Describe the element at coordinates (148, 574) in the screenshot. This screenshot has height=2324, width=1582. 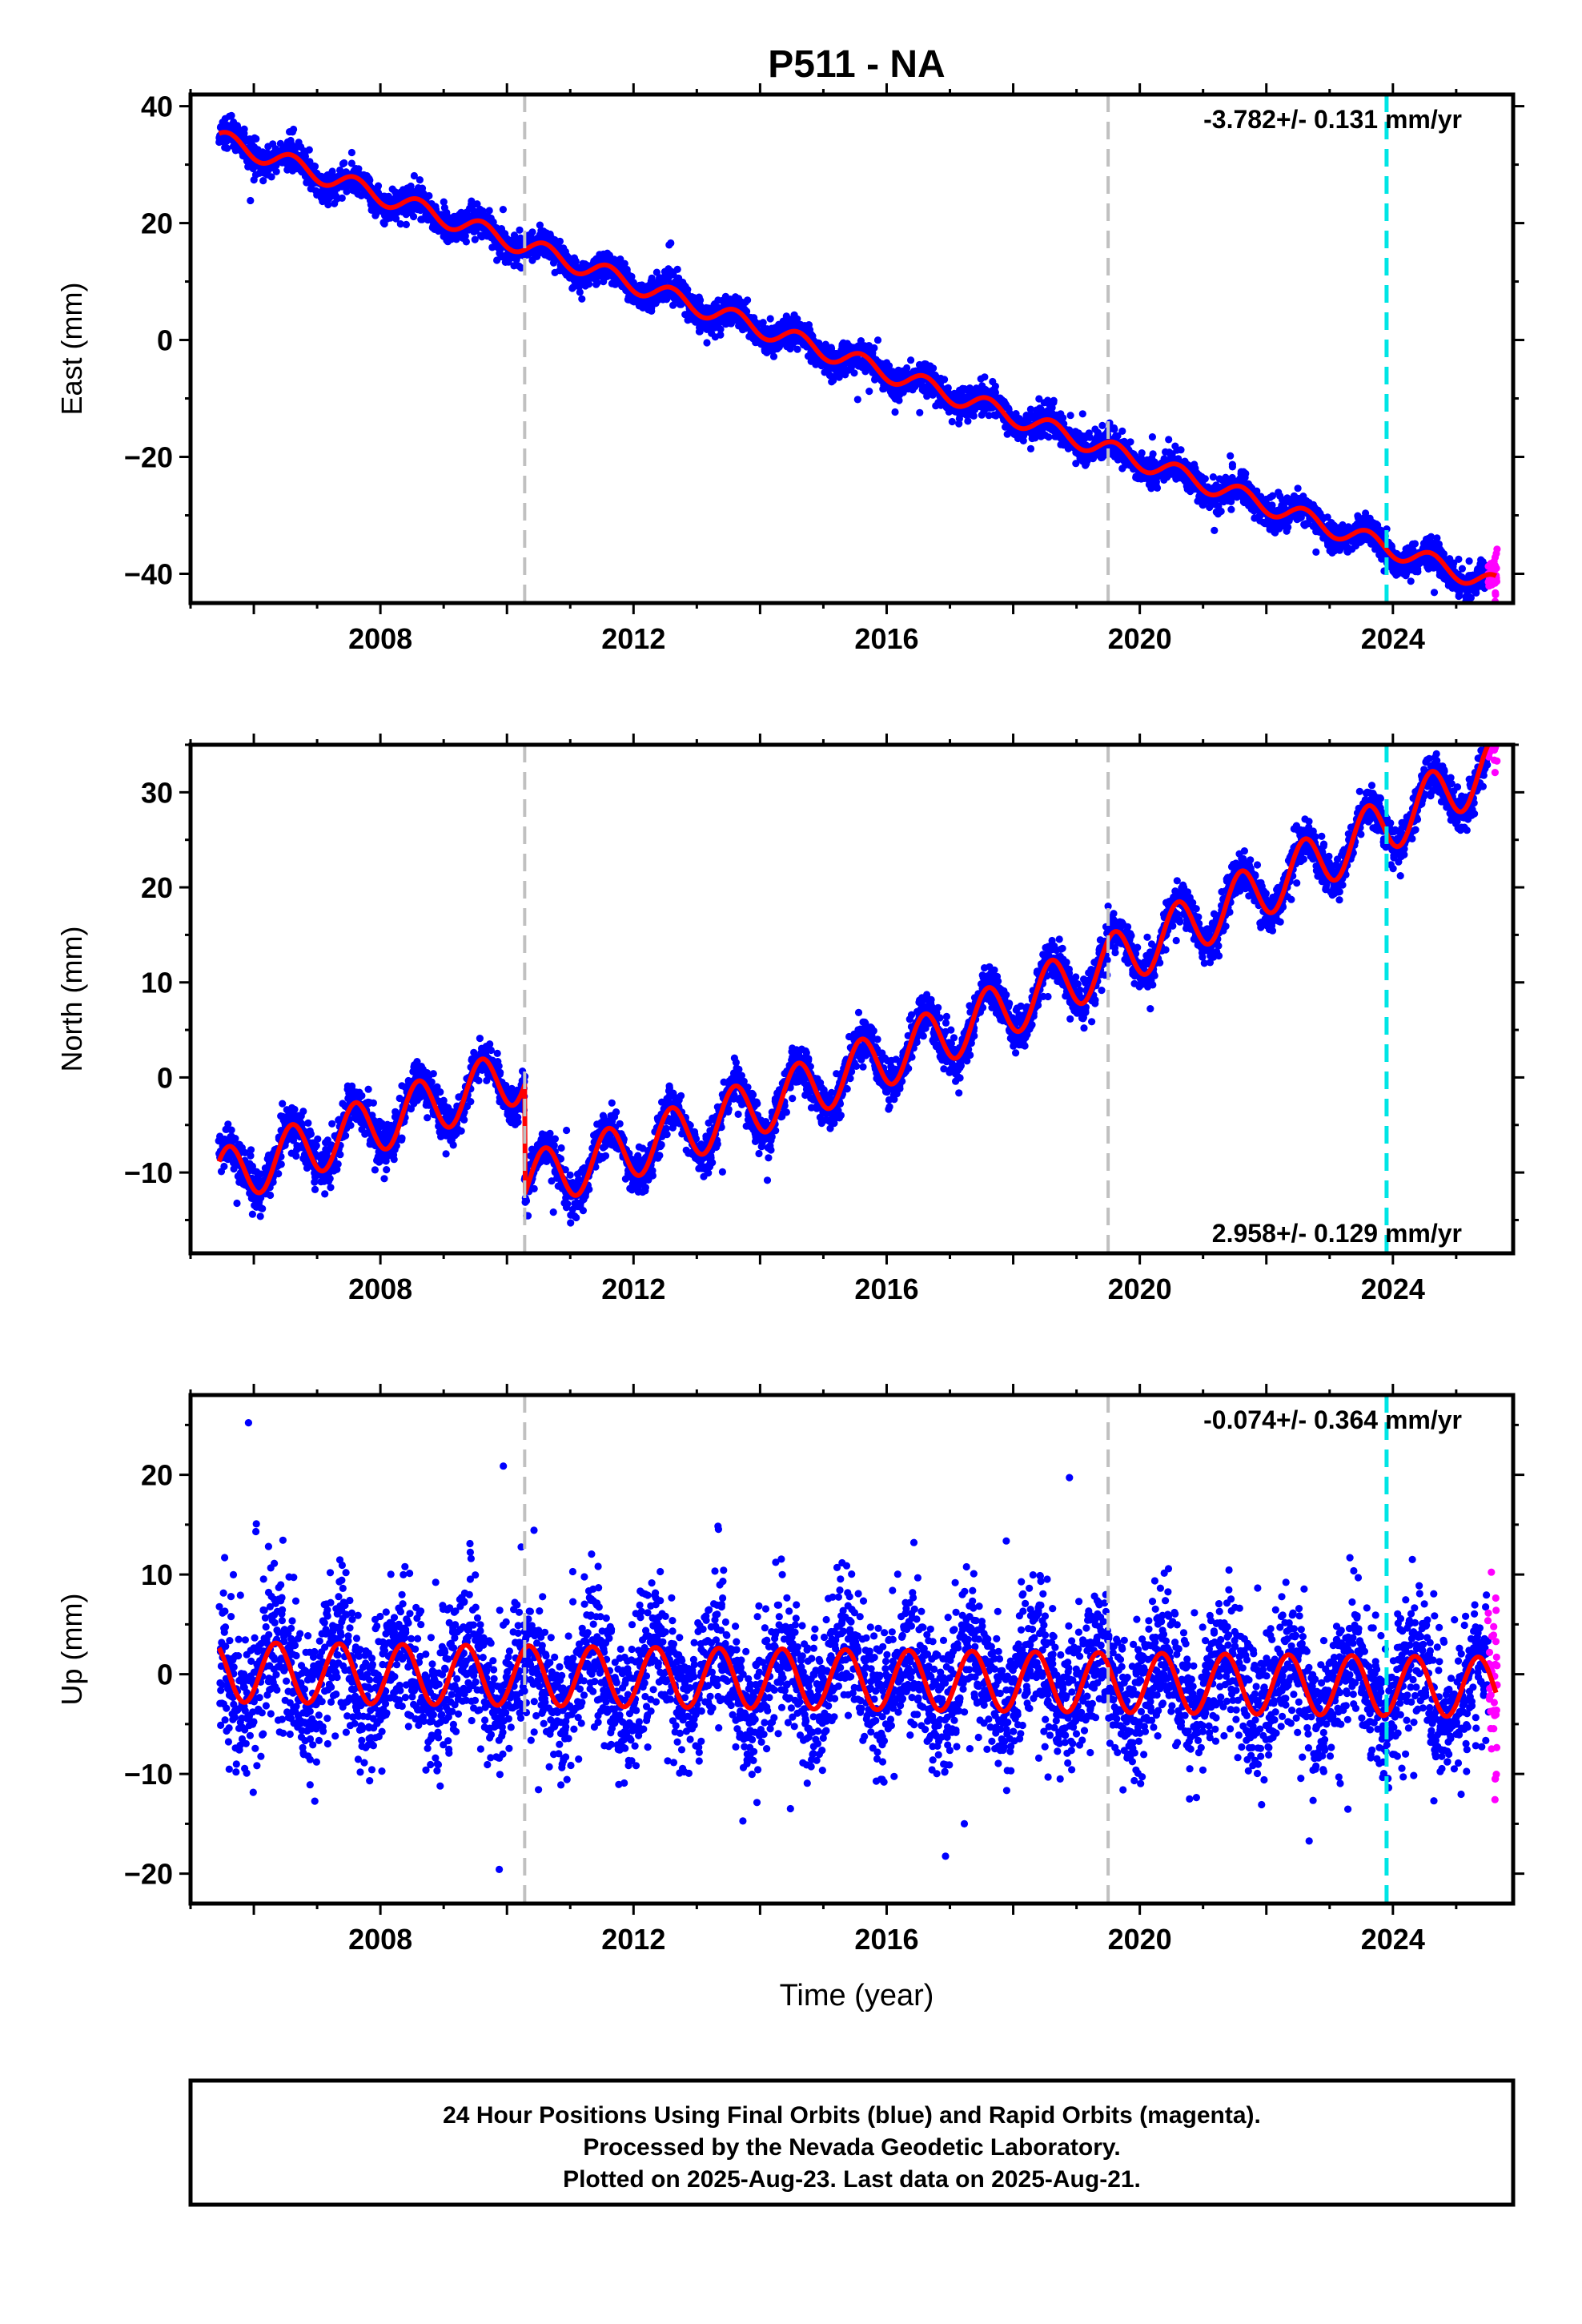
I see `y-tick-label-east: −40` at that location.